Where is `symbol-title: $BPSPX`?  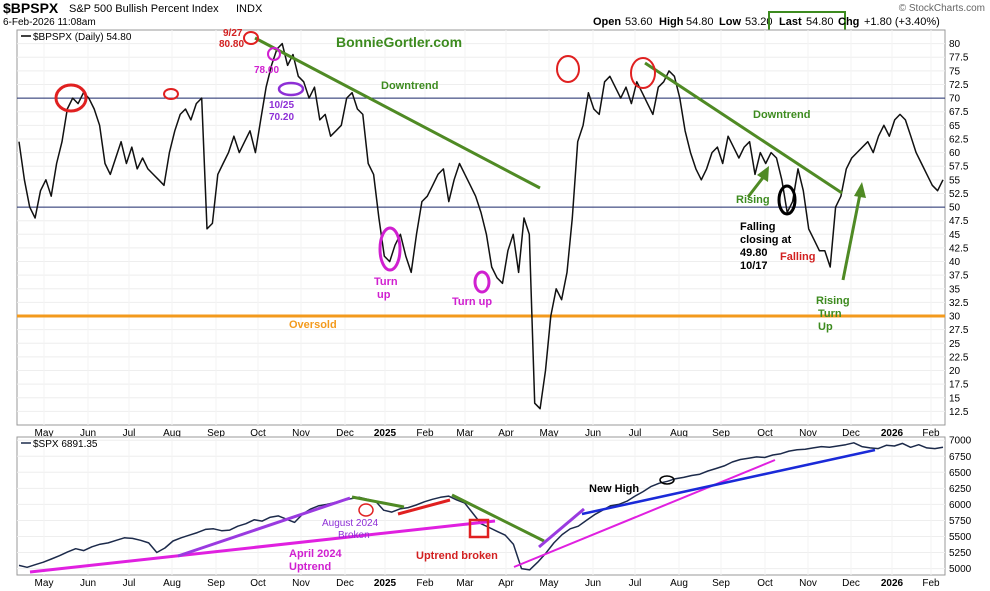 symbol-title: $BPSPX is located at coordinates (31, 8).